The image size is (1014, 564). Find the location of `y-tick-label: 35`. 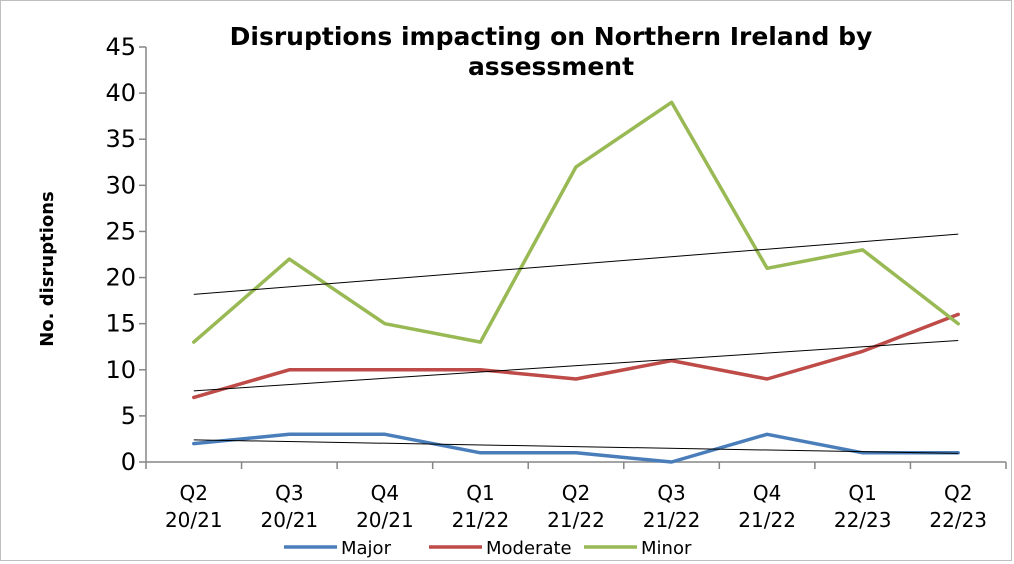

y-tick-label: 35 is located at coordinates (120, 139).